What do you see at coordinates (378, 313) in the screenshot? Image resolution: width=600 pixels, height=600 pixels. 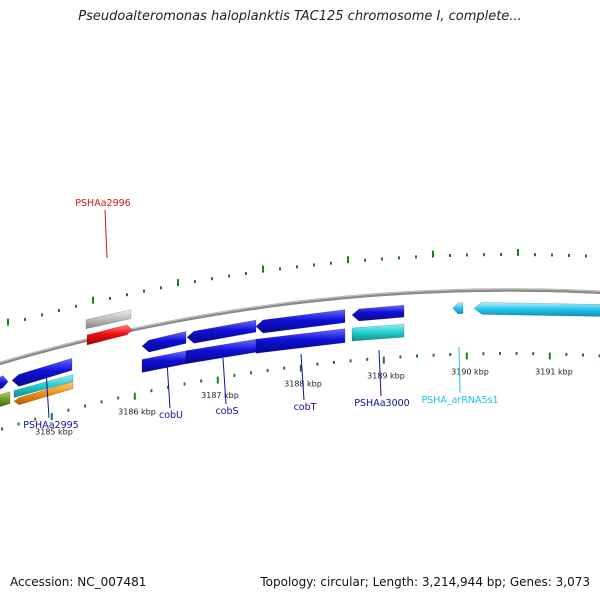 I see `gene-pshaa3000-upper` at bounding box center [378, 313].